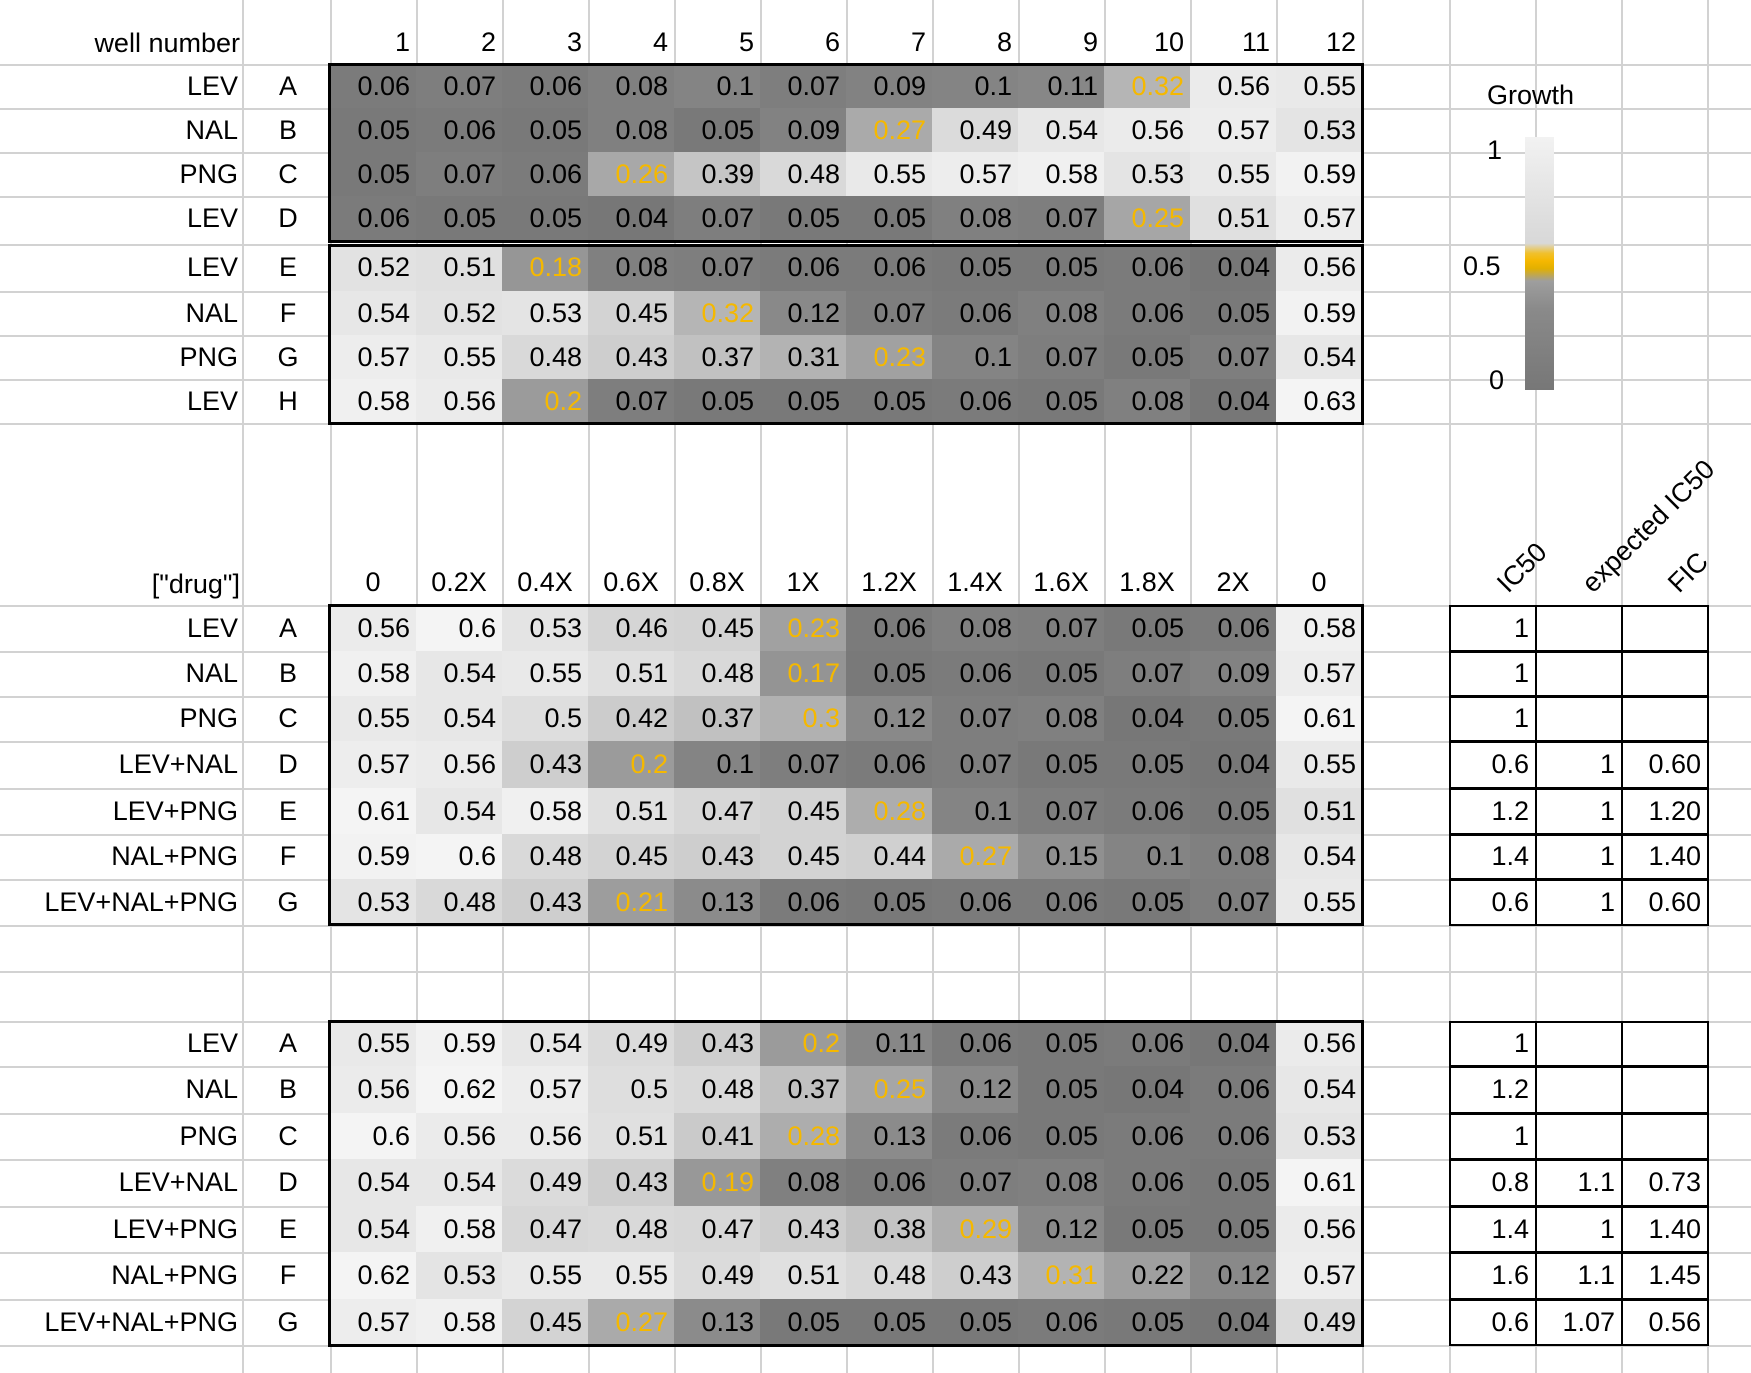  What do you see at coordinates (1522, 567) in the screenshot?
I see `ic50-header: IC50` at bounding box center [1522, 567].